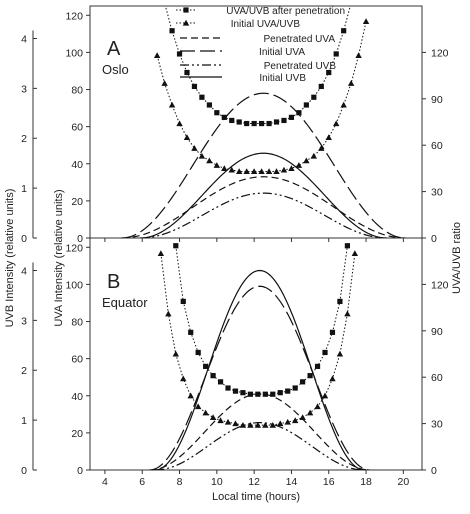 This screenshot has height=514, width=470. What do you see at coordinates (24, 239) in the screenshot?
I see `panel-a-uvb-tick-label-0: 0` at bounding box center [24, 239].